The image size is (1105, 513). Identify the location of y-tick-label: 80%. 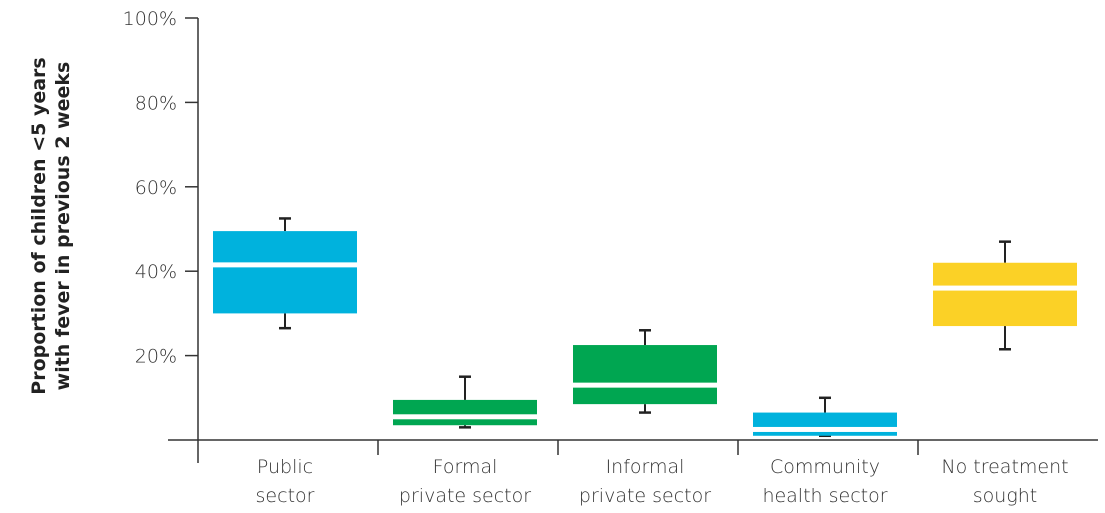
(156, 103).